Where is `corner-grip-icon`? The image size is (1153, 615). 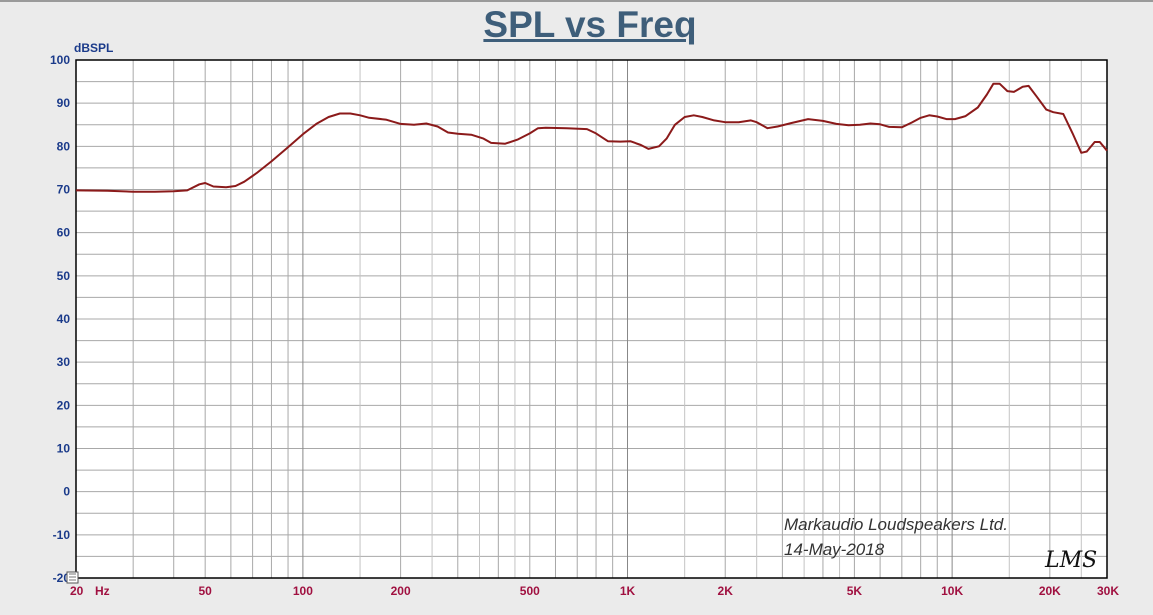
corner-grip-icon is located at coordinates (72, 577).